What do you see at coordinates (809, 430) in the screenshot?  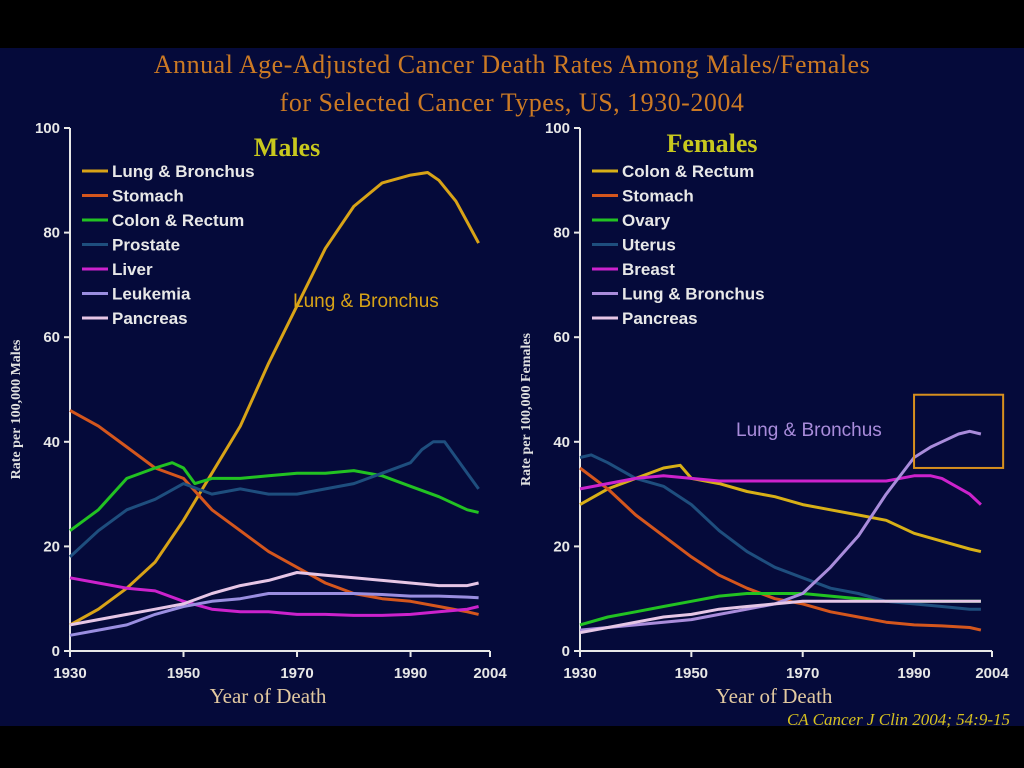 I see `panel-females-annotation: Lung & Bronchus` at bounding box center [809, 430].